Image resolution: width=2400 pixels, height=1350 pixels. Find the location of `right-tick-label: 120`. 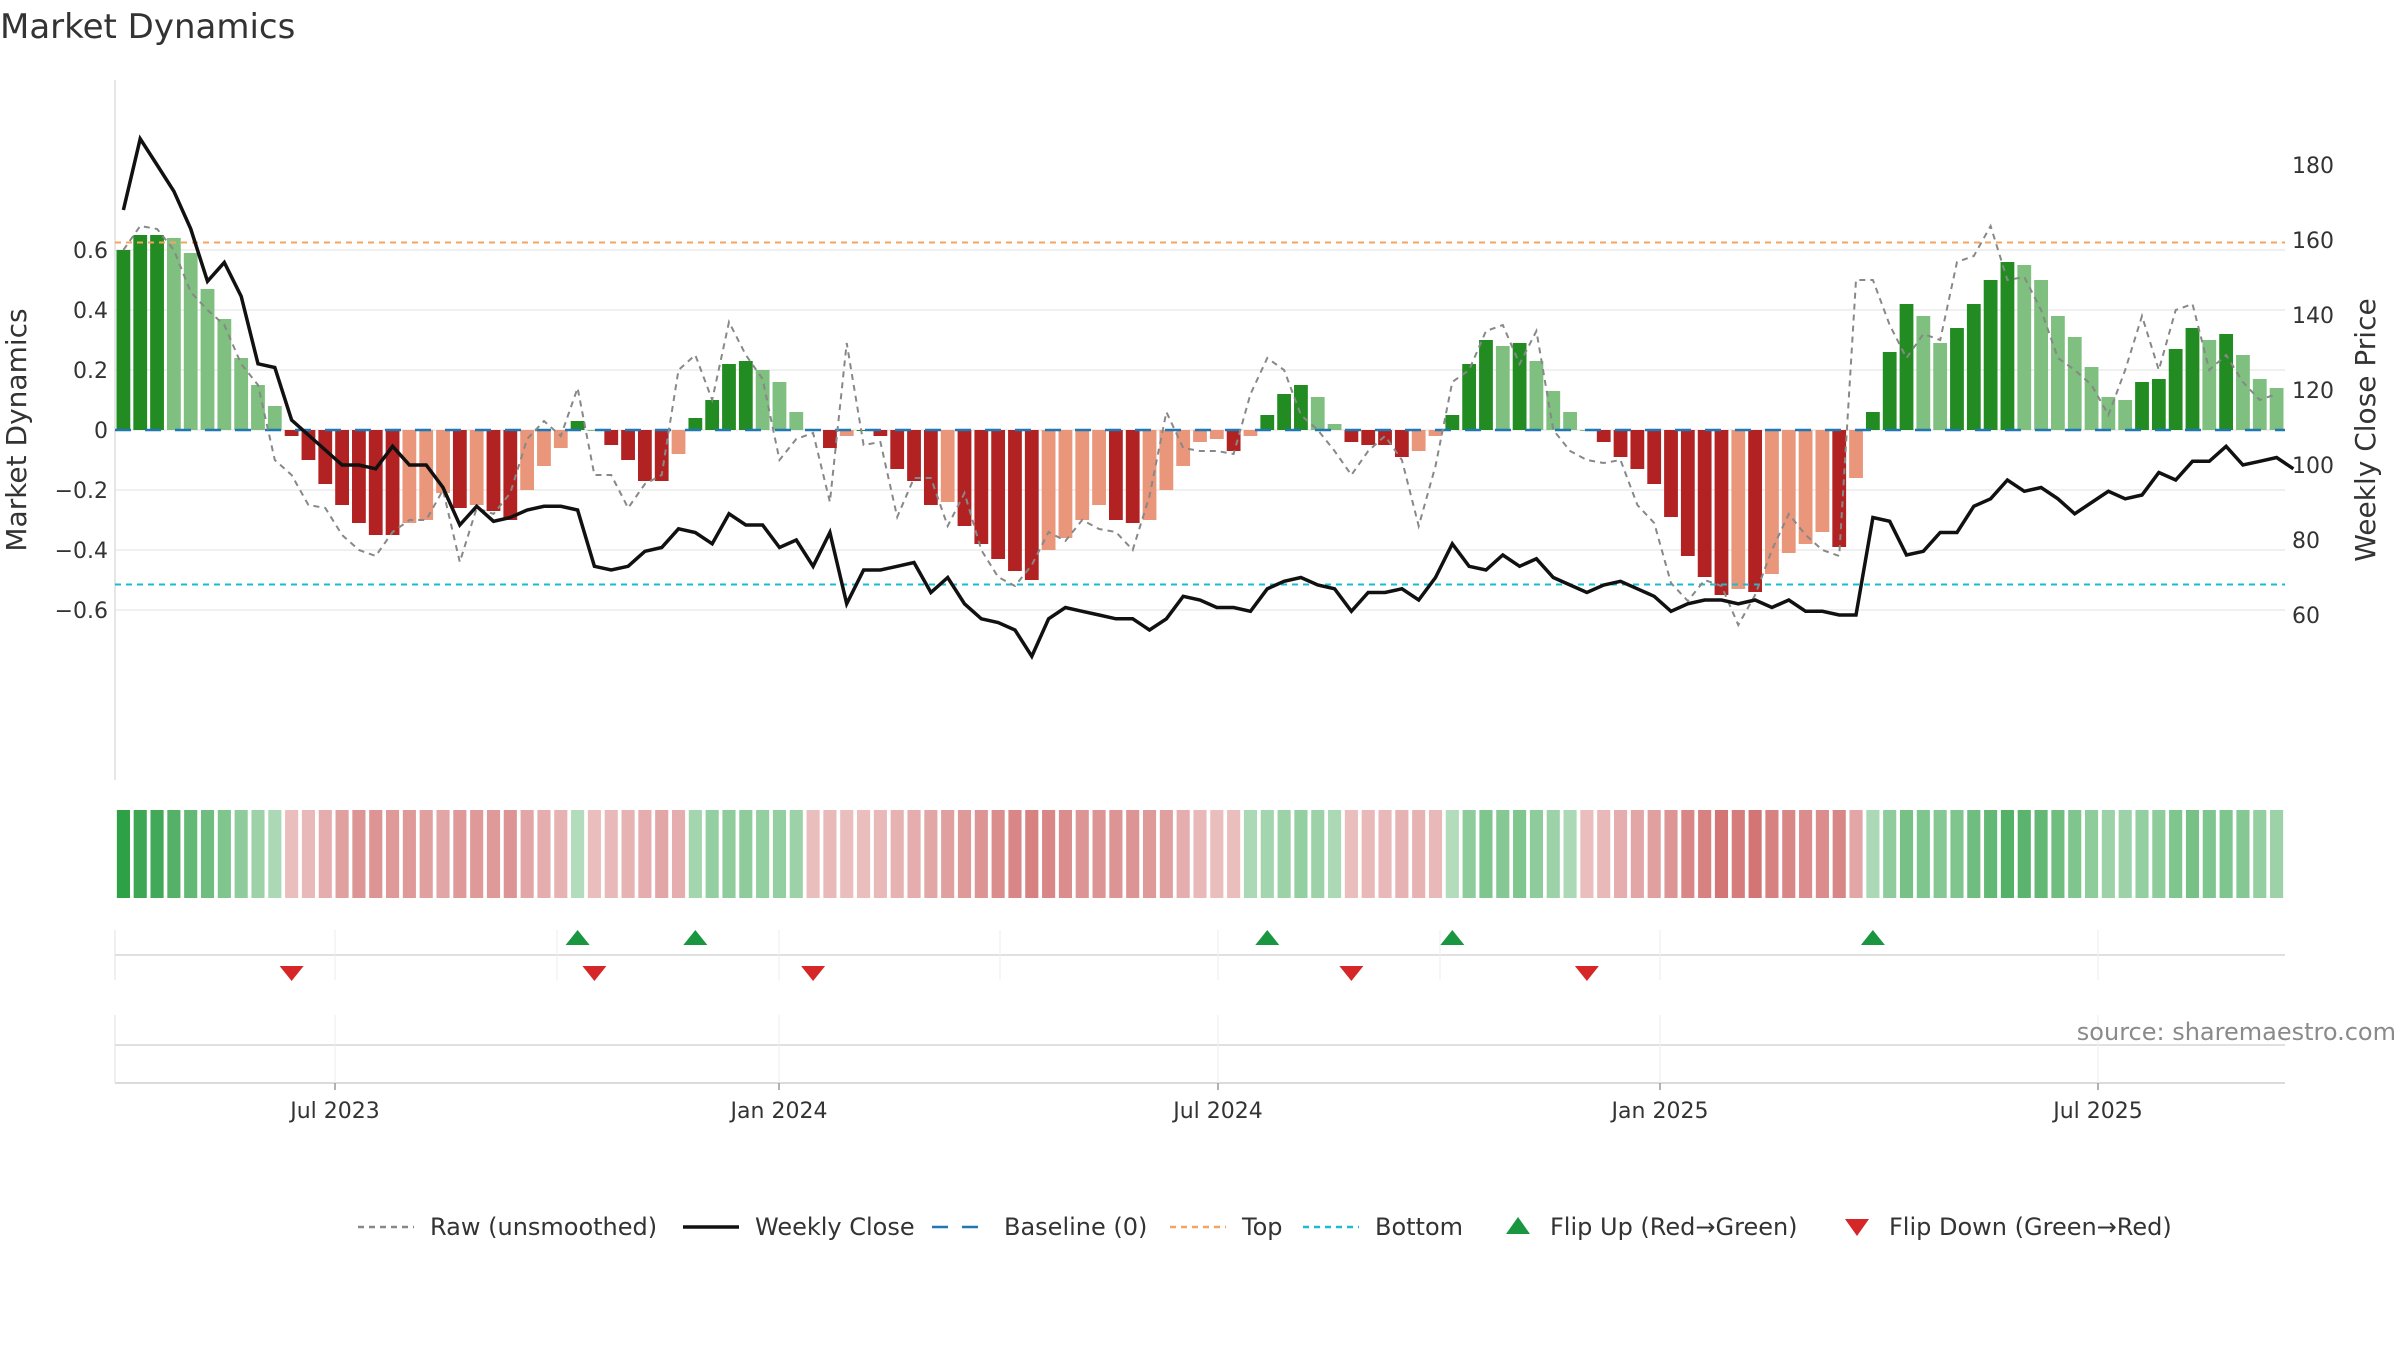

right-tick-label: 120 is located at coordinates (2313, 391).